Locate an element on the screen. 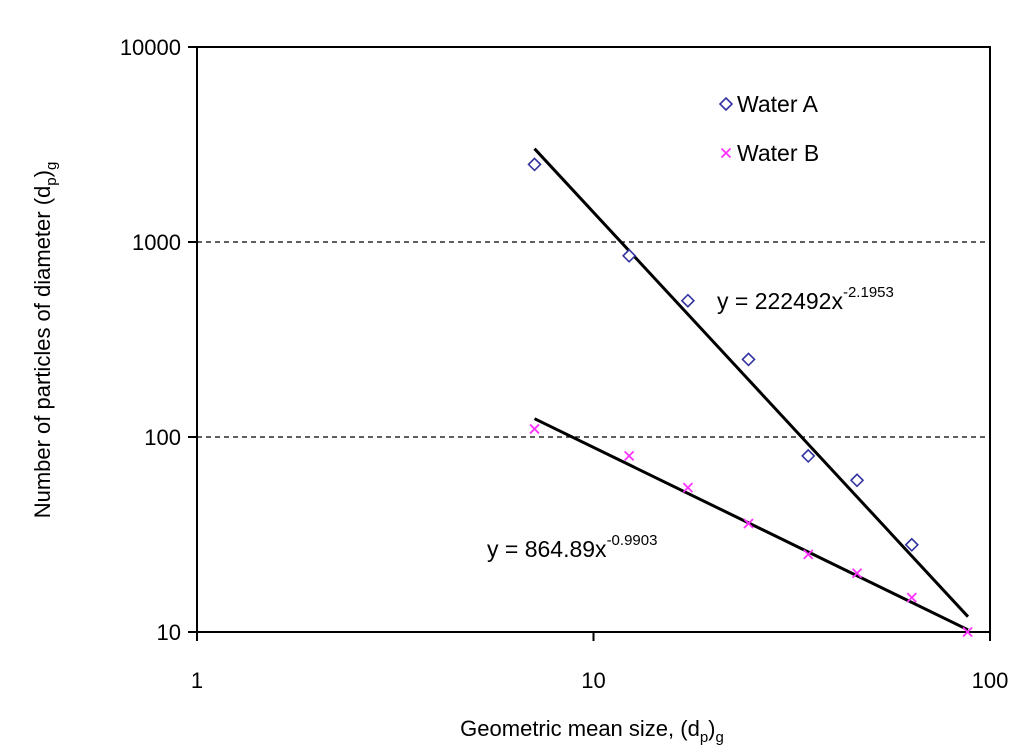  y-tick-label: 10000 is located at coordinates (150, 47).